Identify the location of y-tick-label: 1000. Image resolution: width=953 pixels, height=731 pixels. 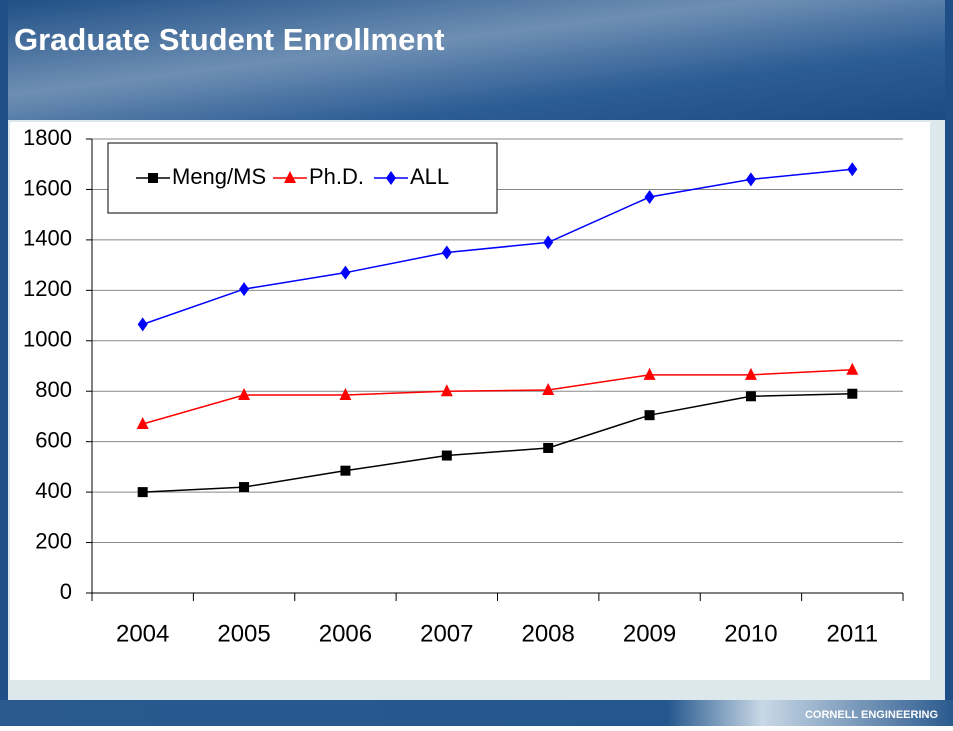
(47, 339).